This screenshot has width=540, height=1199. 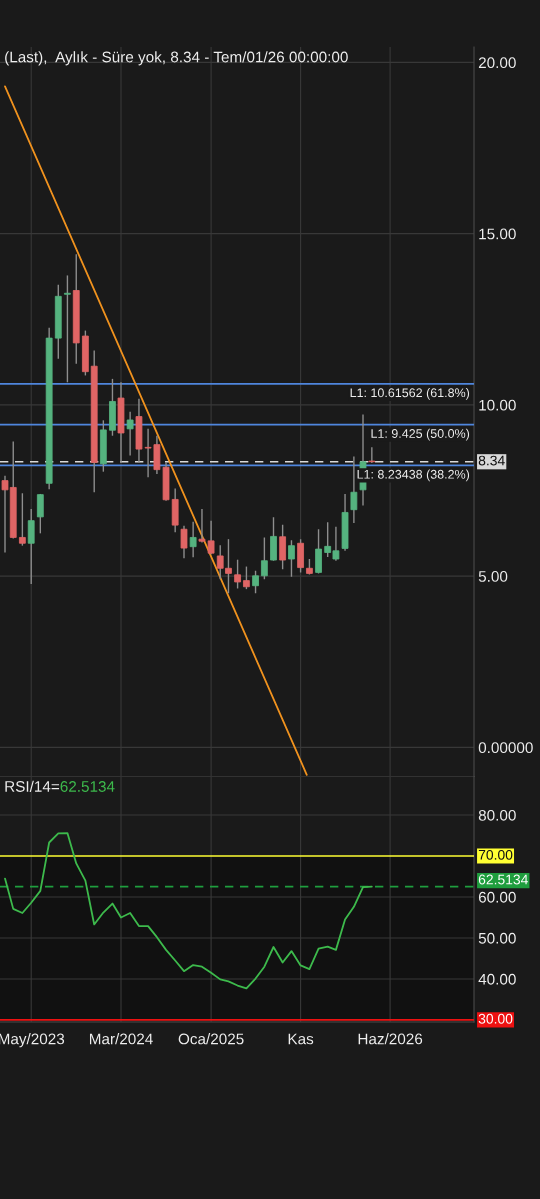 What do you see at coordinates (495, 854) in the screenshot?
I see `ref-line-label: 70.00` at bounding box center [495, 854].